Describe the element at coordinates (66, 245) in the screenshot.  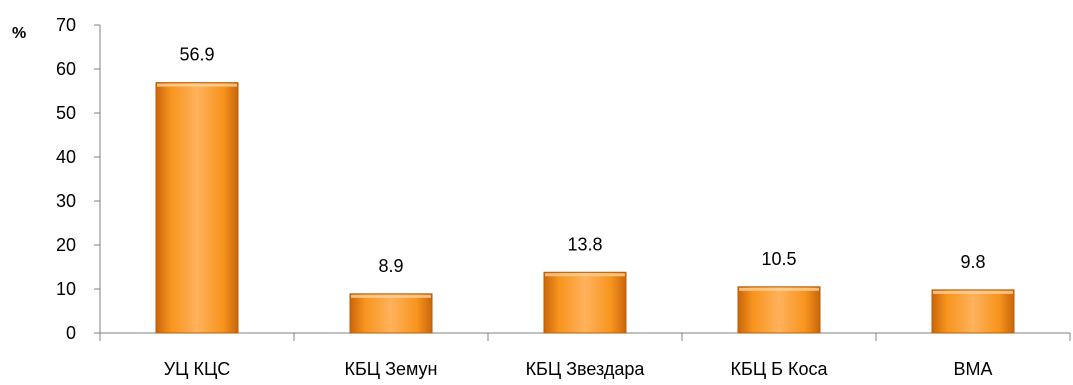
I see `y-tick-label: 20` at that location.